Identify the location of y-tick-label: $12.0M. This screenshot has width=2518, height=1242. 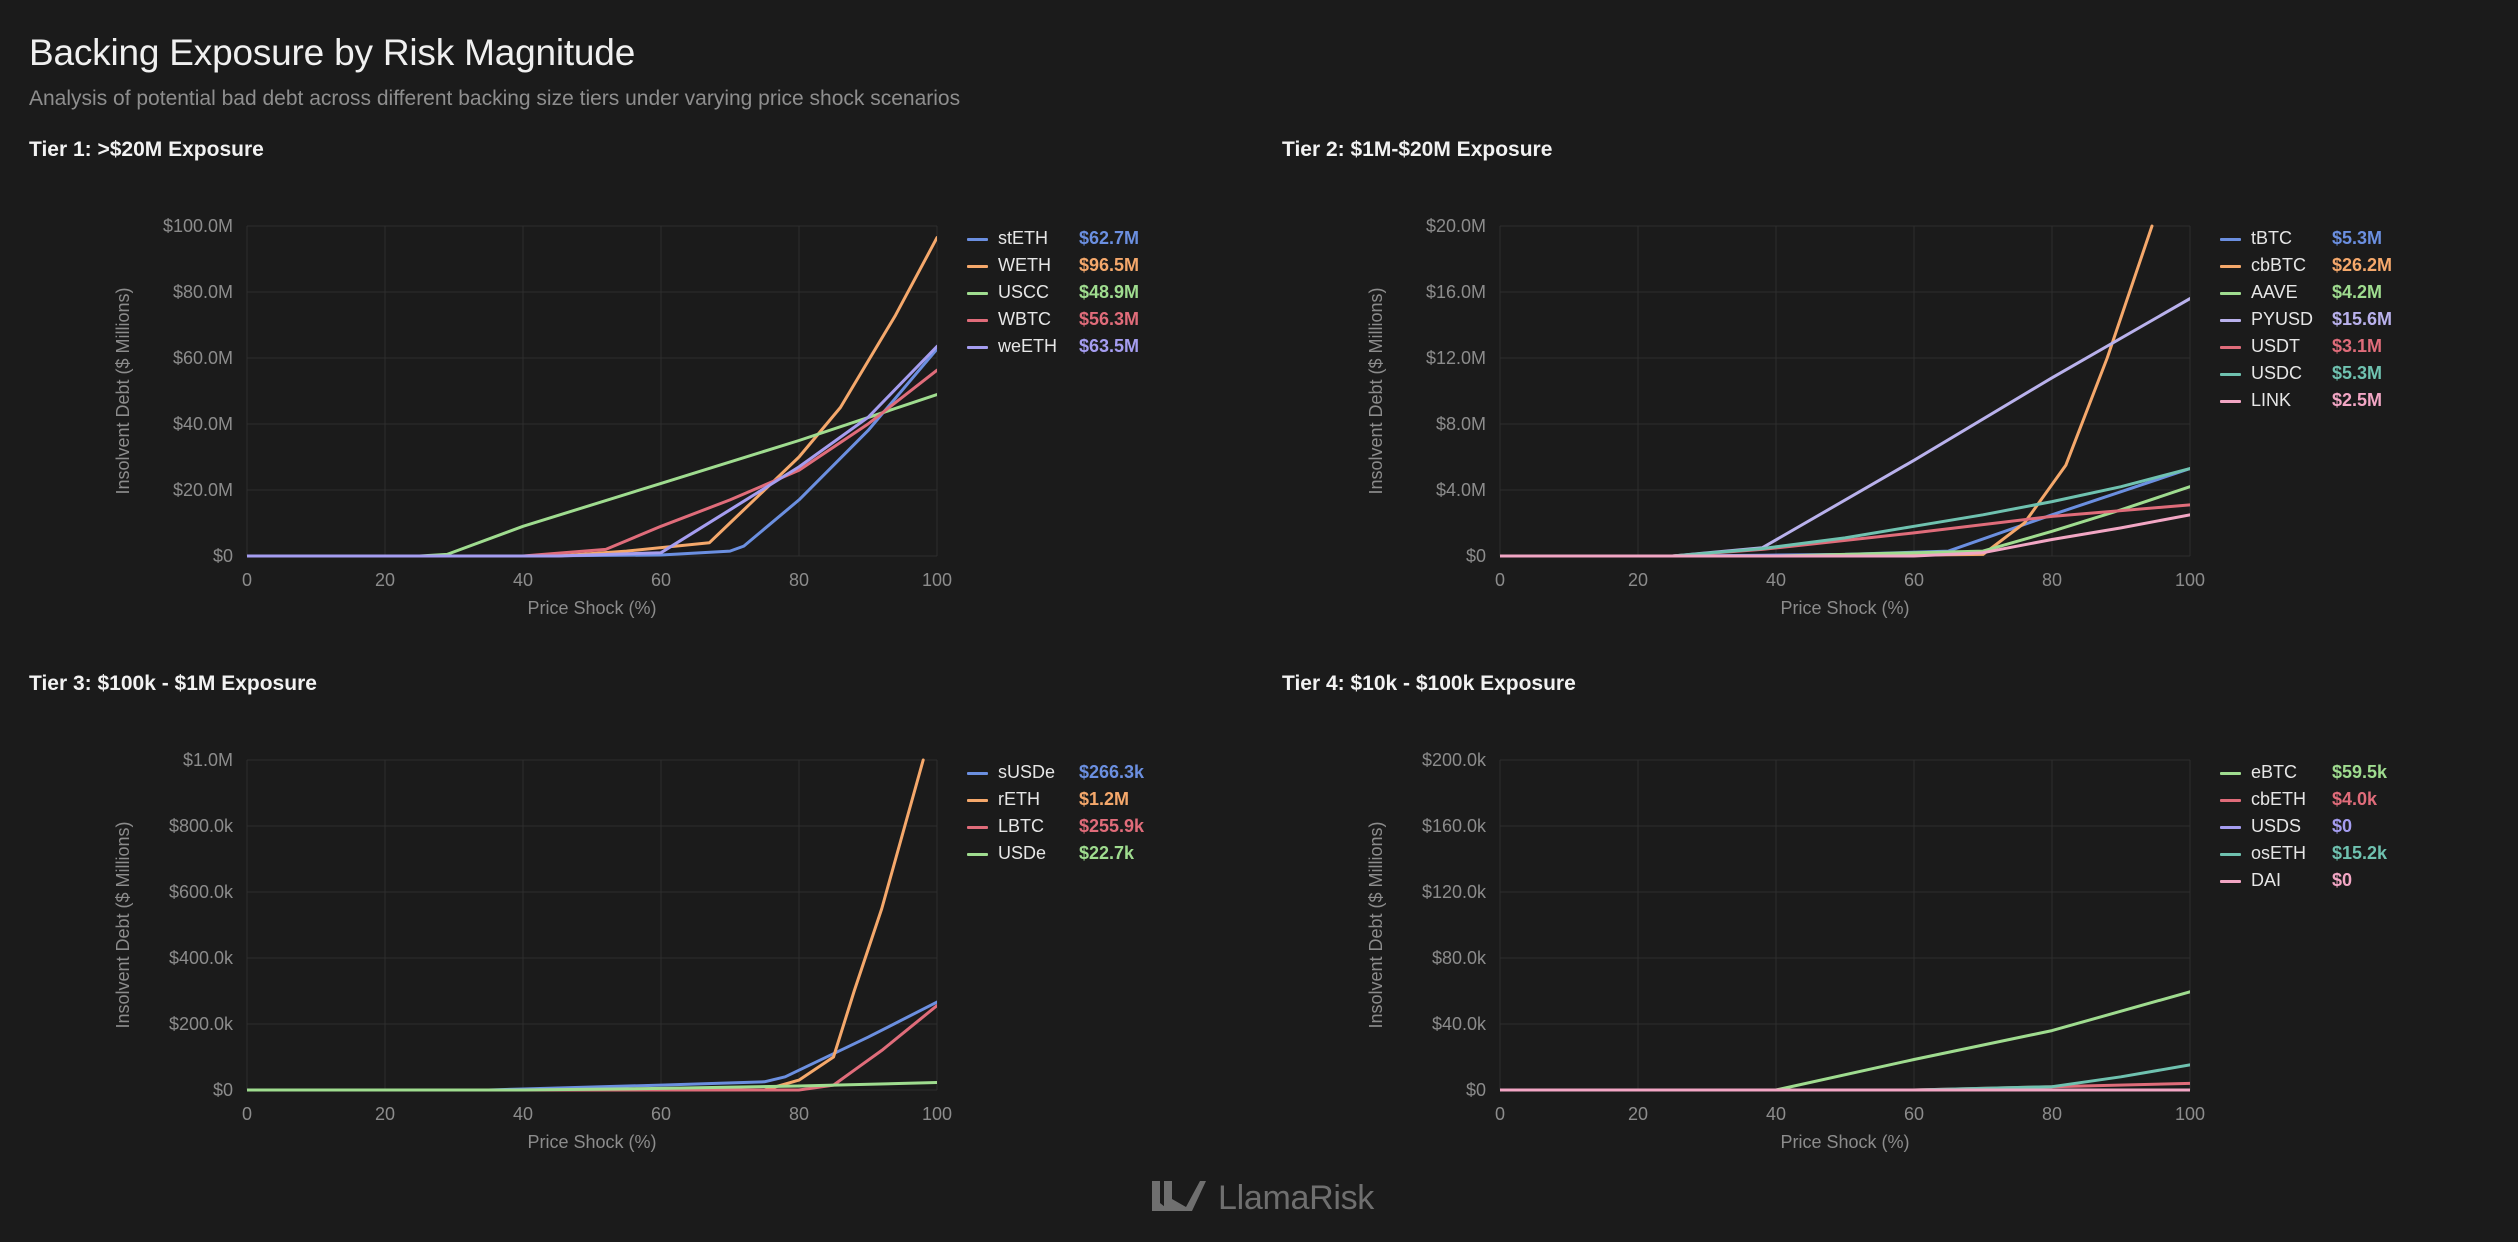
(1456, 358).